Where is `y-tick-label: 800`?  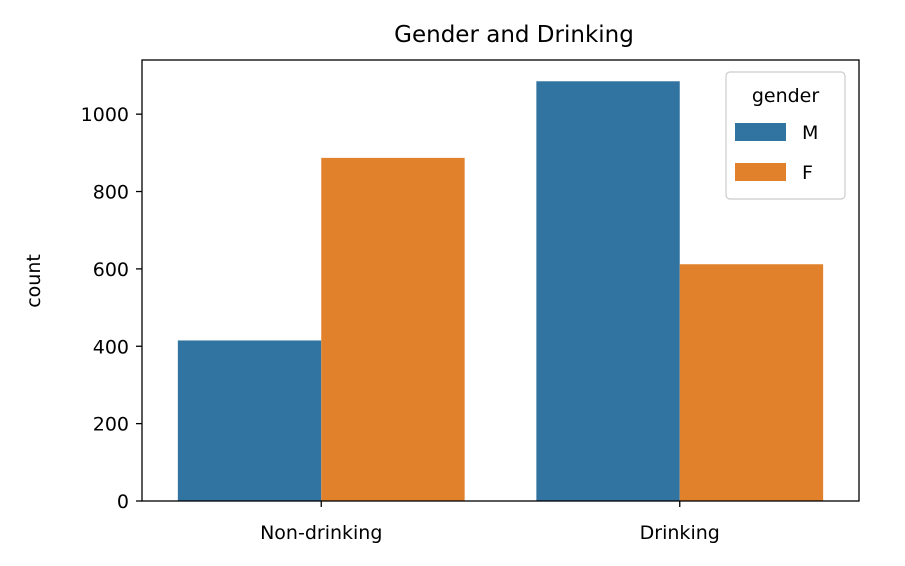 y-tick-label: 800 is located at coordinates (111, 193).